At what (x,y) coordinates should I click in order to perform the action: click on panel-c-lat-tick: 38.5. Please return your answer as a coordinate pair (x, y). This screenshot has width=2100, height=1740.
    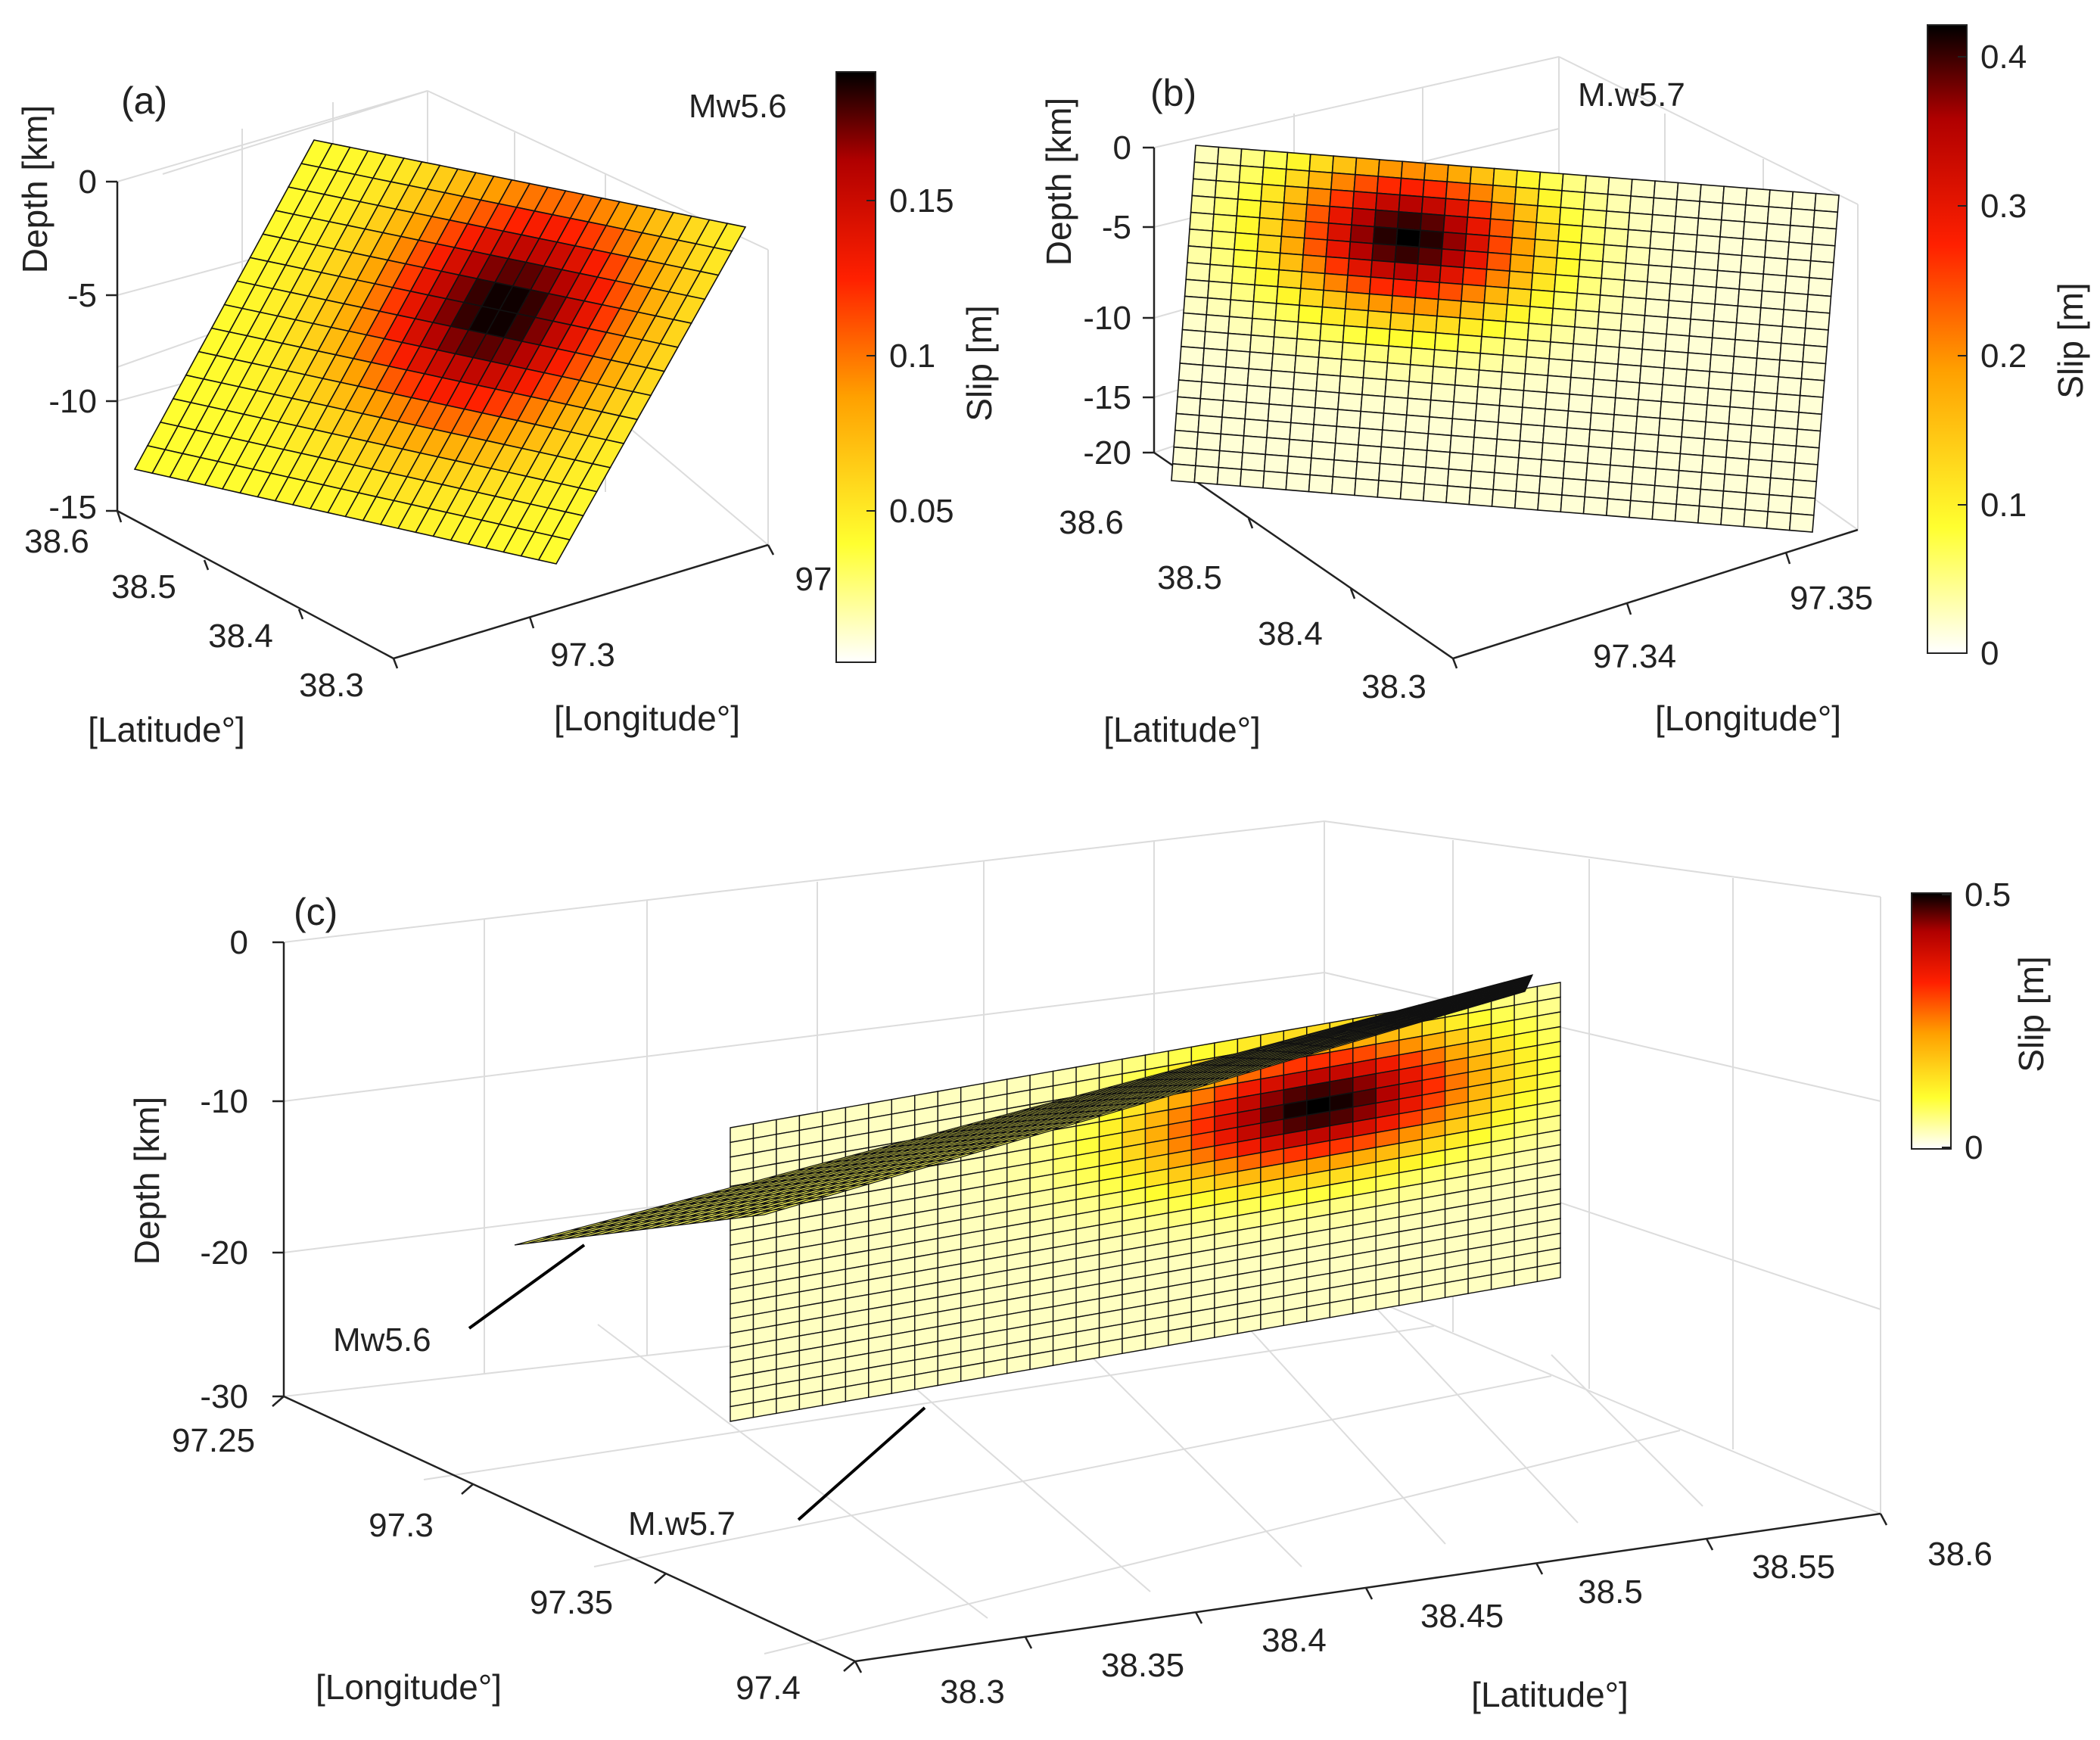
    Looking at the image, I should click on (1610, 1592).